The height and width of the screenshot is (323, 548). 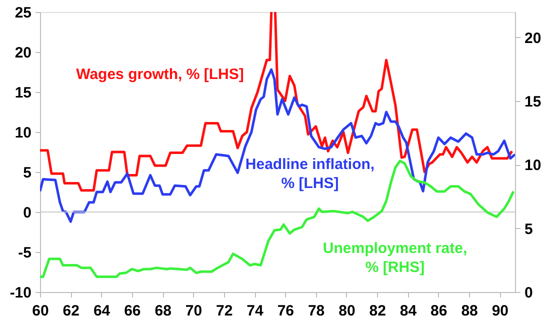 What do you see at coordinates (27, 213) in the screenshot?
I see `y-tick-label: 0` at bounding box center [27, 213].